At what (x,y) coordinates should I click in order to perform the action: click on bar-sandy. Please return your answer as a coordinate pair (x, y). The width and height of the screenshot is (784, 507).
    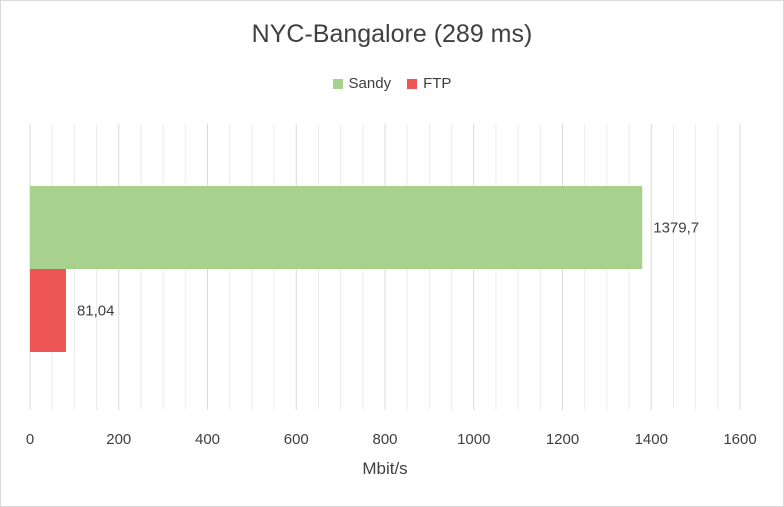
    Looking at the image, I should click on (336, 227).